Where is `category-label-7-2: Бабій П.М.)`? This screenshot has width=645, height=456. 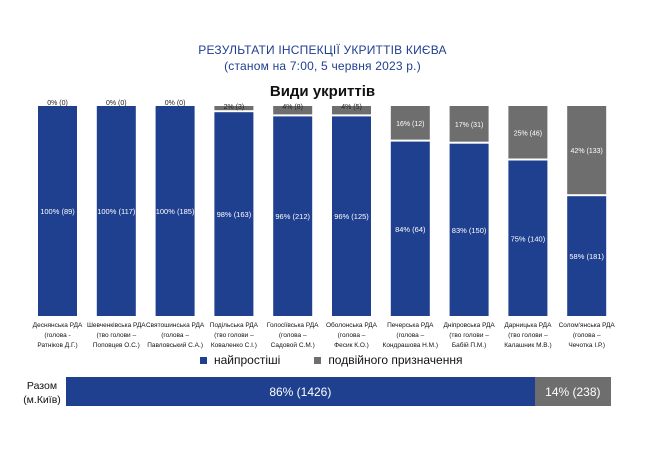 category-label-7-2: Бабій П.М.) is located at coordinates (469, 345).